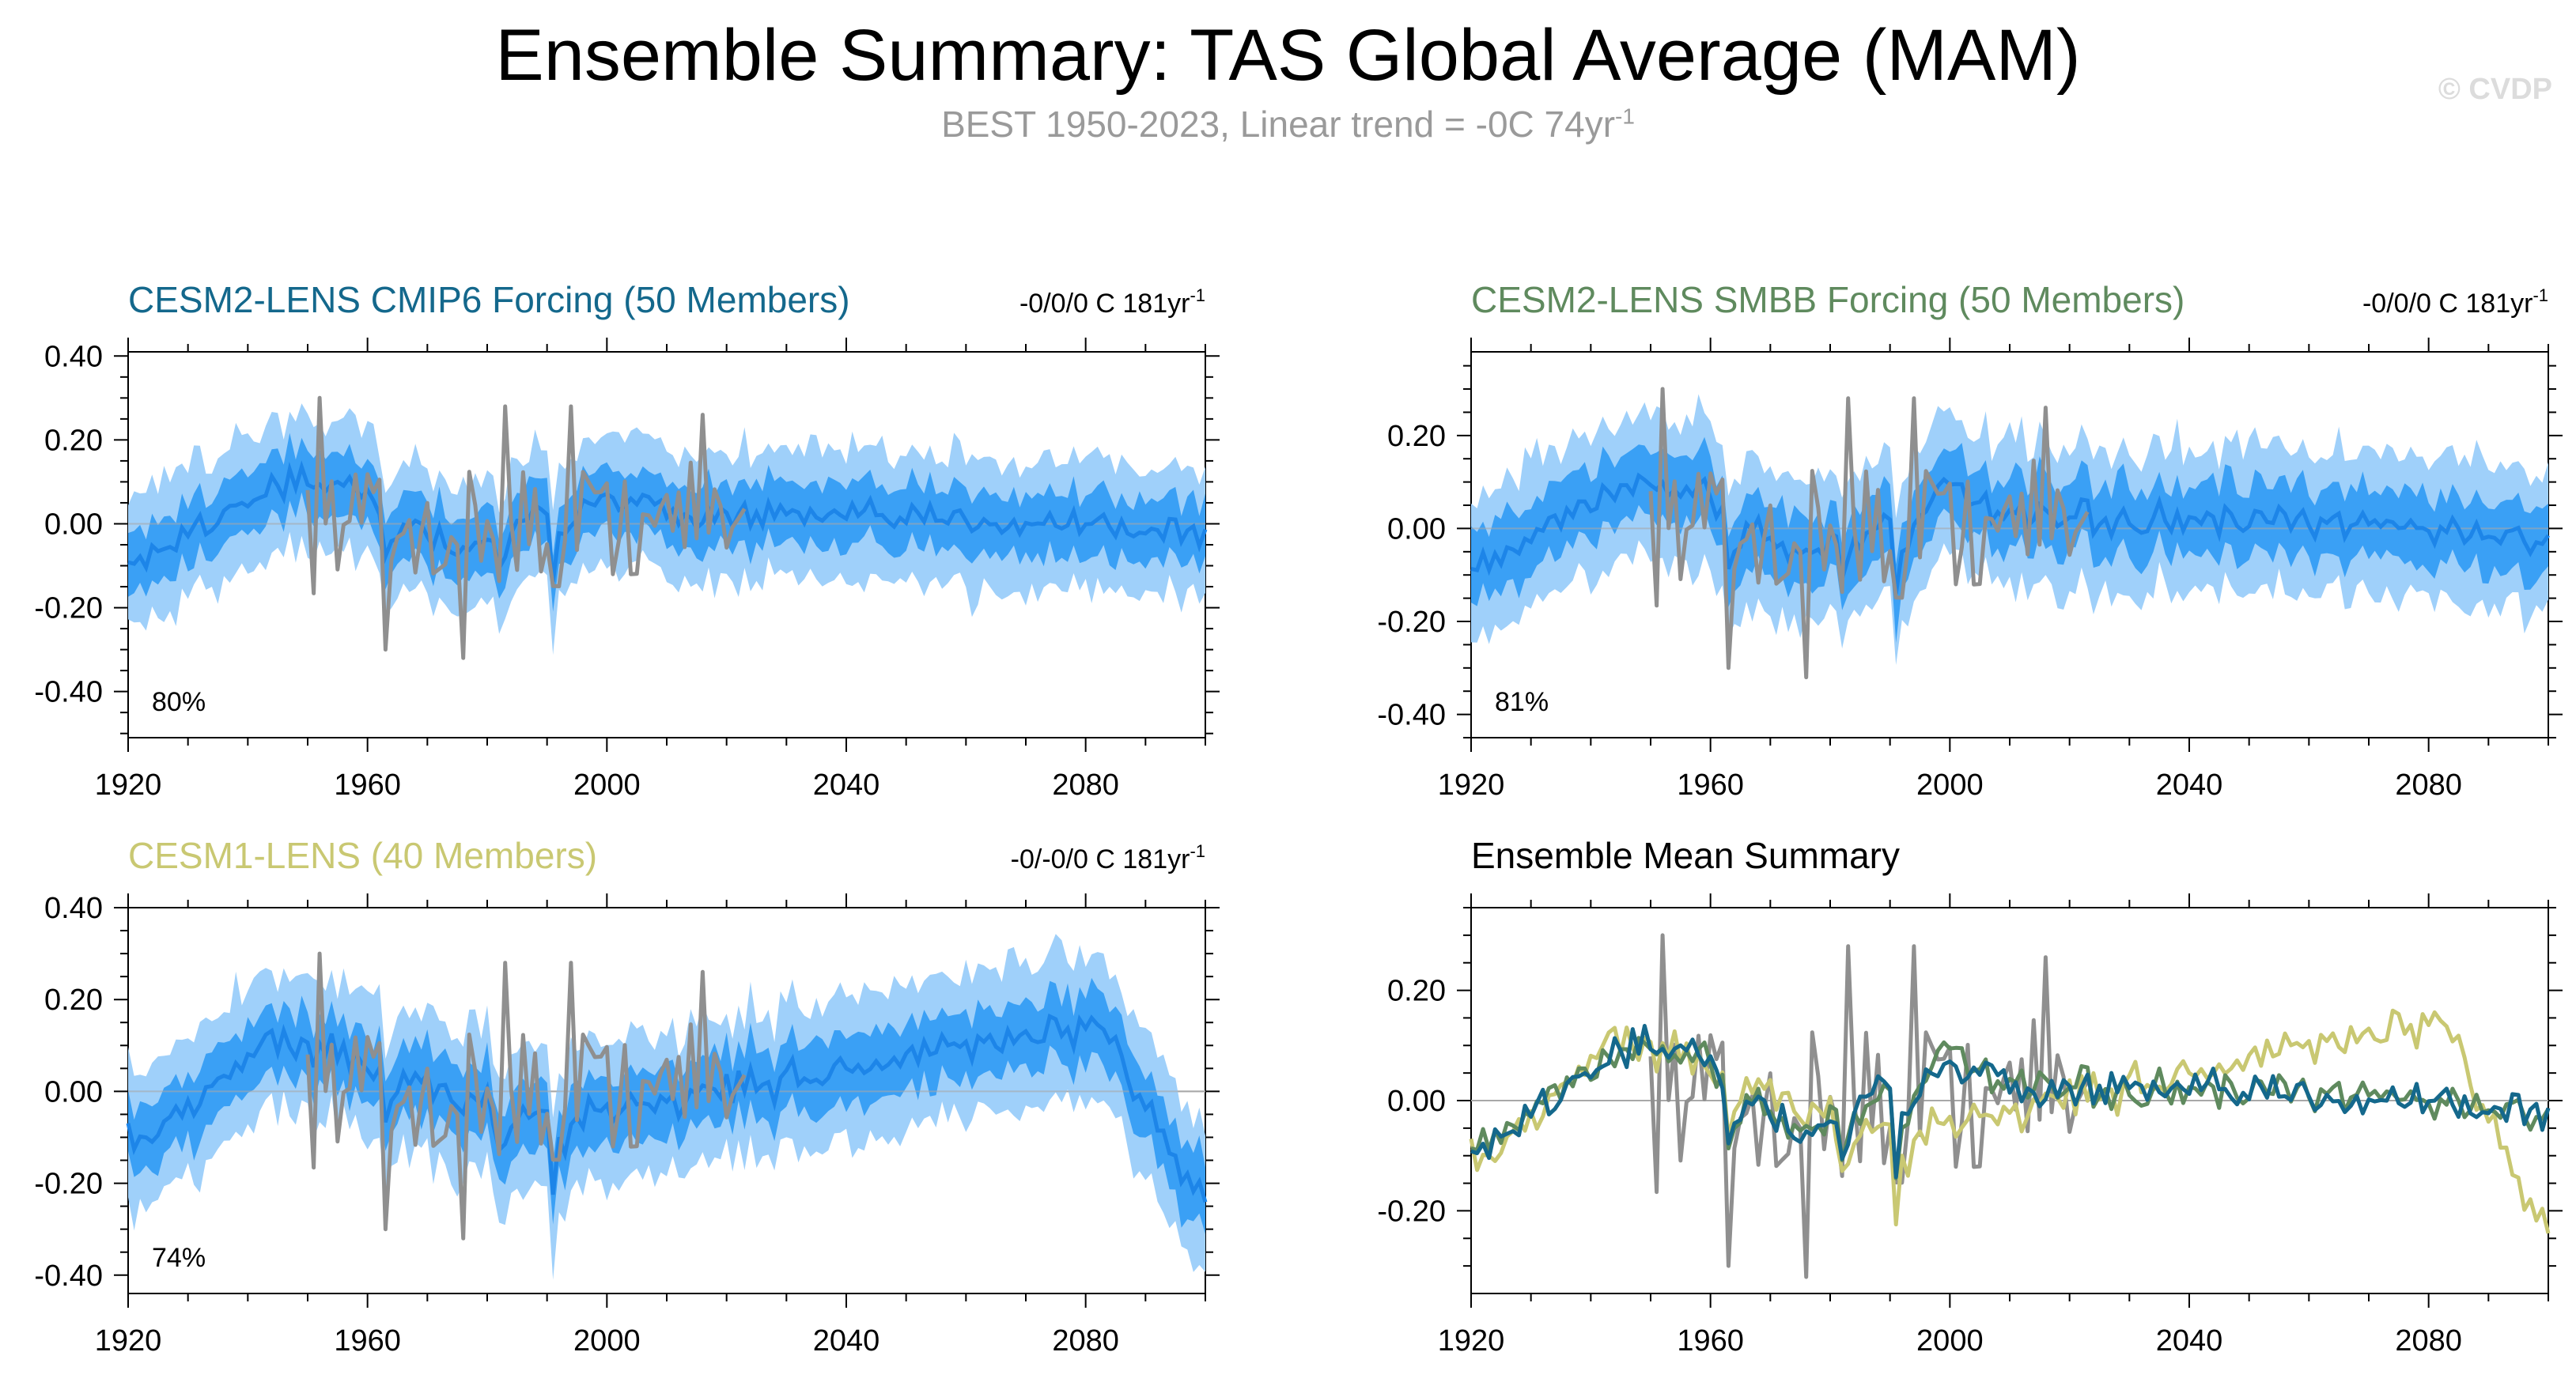 This screenshot has width=2576, height=1386. I want to click on panel-trend: -0/-0/0 C 181yr-1, so click(1108, 857).